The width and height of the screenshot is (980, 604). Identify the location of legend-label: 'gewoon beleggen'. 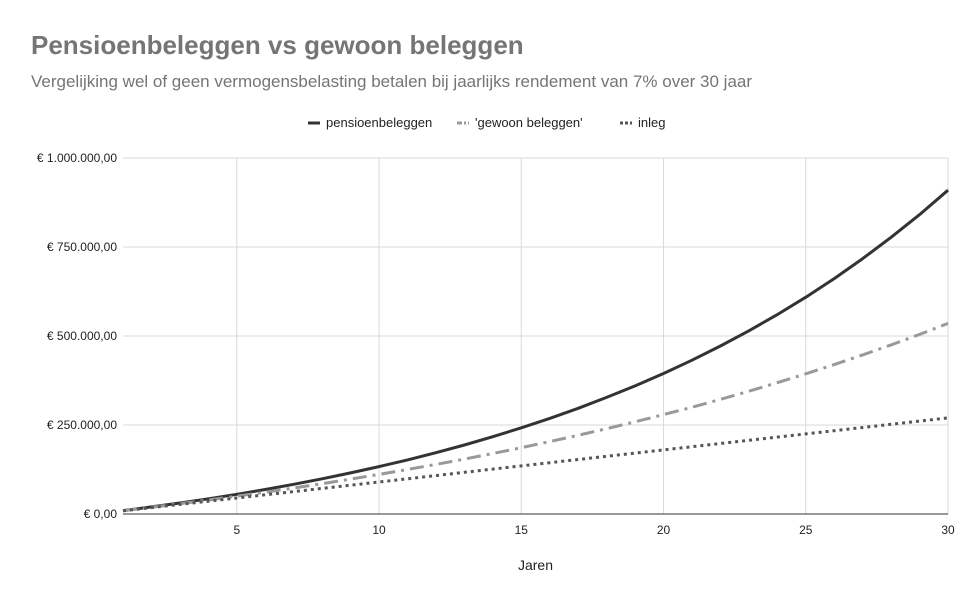
(529, 122).